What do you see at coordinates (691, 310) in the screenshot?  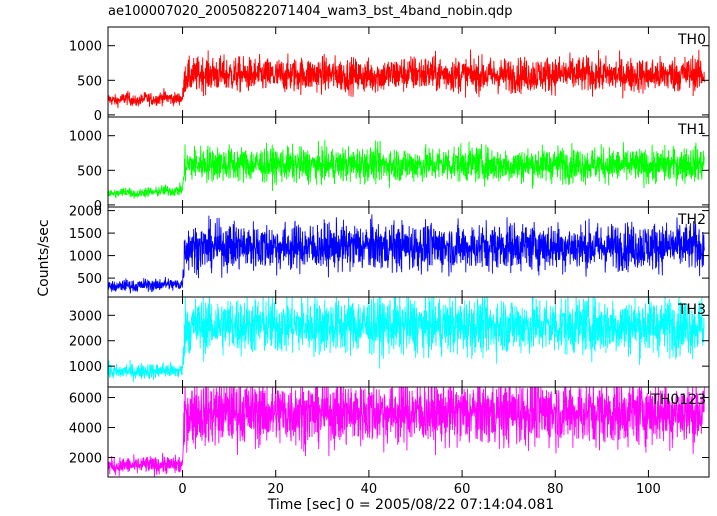 I see `band-label-th3: TH3` at bounding box center [691, 310].